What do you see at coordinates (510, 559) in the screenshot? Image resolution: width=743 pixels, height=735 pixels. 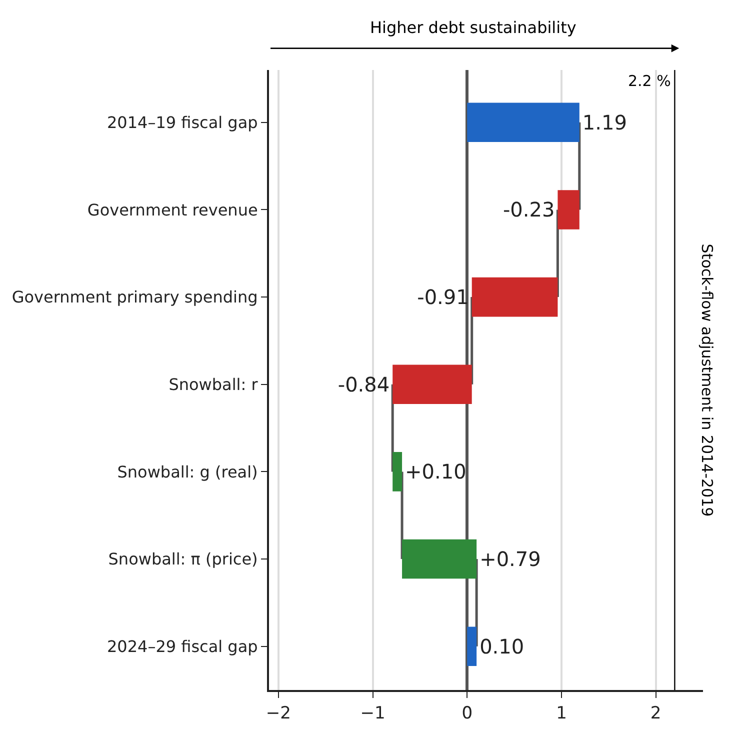 I see `data-label: +0.79` at bounding box center [510, 559].